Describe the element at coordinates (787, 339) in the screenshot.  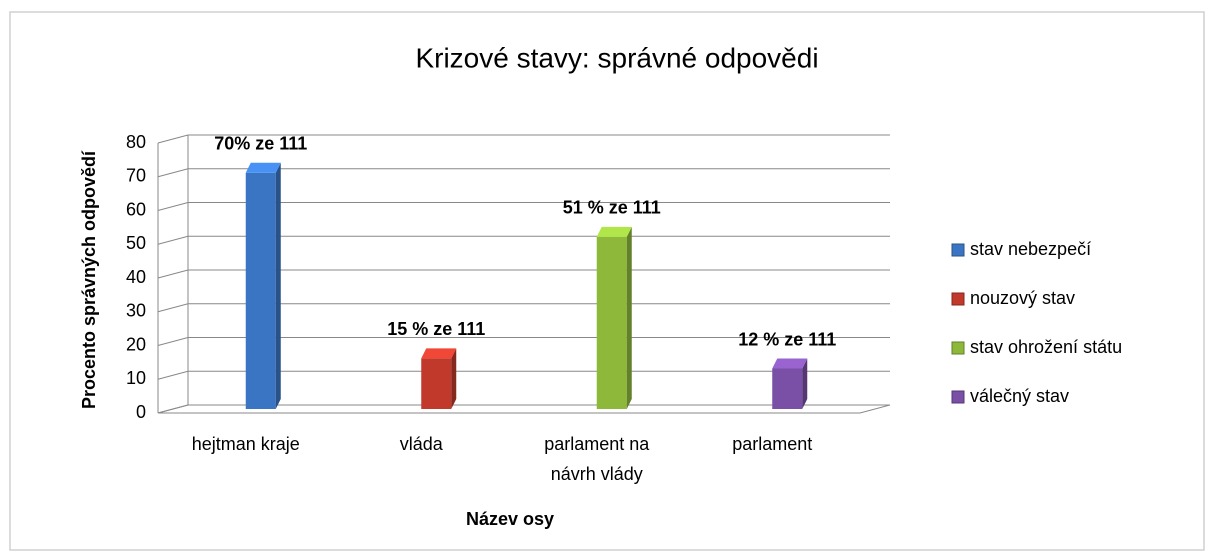
I see `data-label: 12 % ze 111` at that location.